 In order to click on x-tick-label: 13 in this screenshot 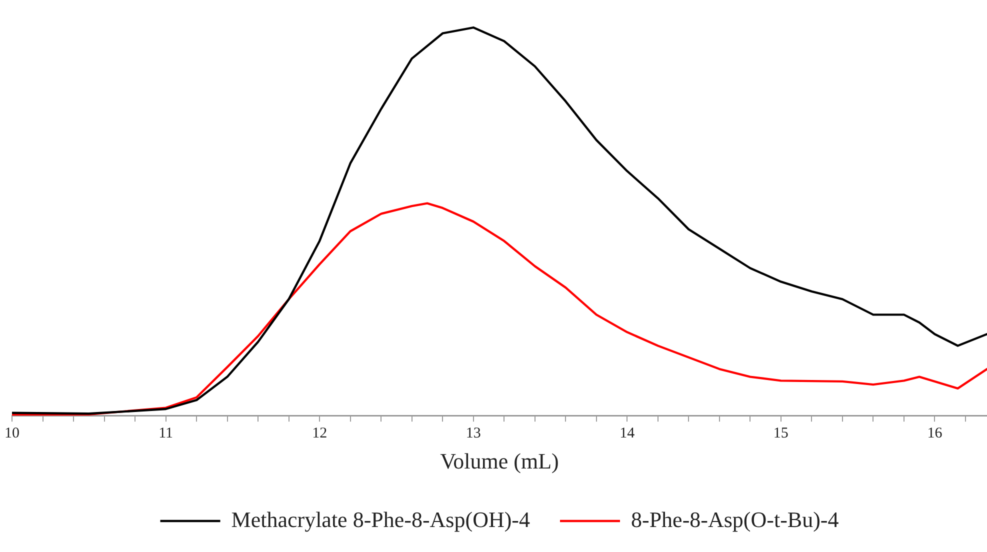, I will do `click(473, 434)`.